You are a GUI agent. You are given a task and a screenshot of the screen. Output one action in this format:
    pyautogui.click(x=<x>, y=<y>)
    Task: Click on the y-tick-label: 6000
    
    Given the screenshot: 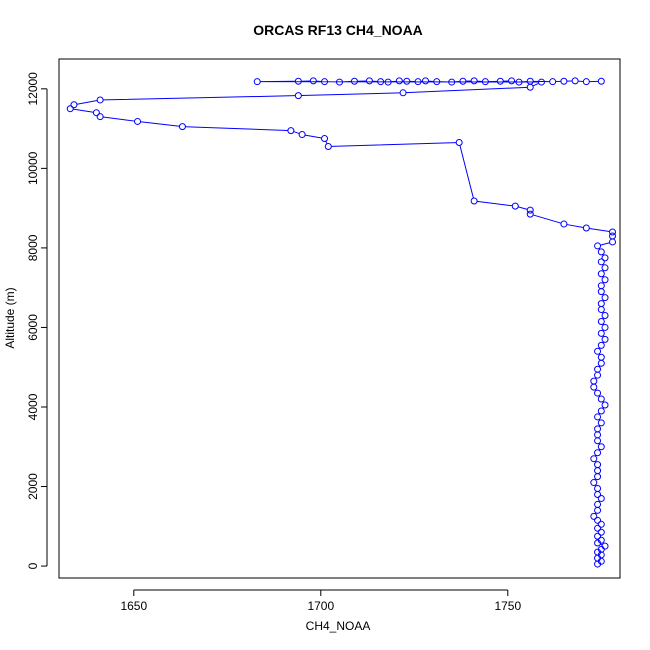 What is the action you would take?
    pyautogui.click(x=33, y=327)
    